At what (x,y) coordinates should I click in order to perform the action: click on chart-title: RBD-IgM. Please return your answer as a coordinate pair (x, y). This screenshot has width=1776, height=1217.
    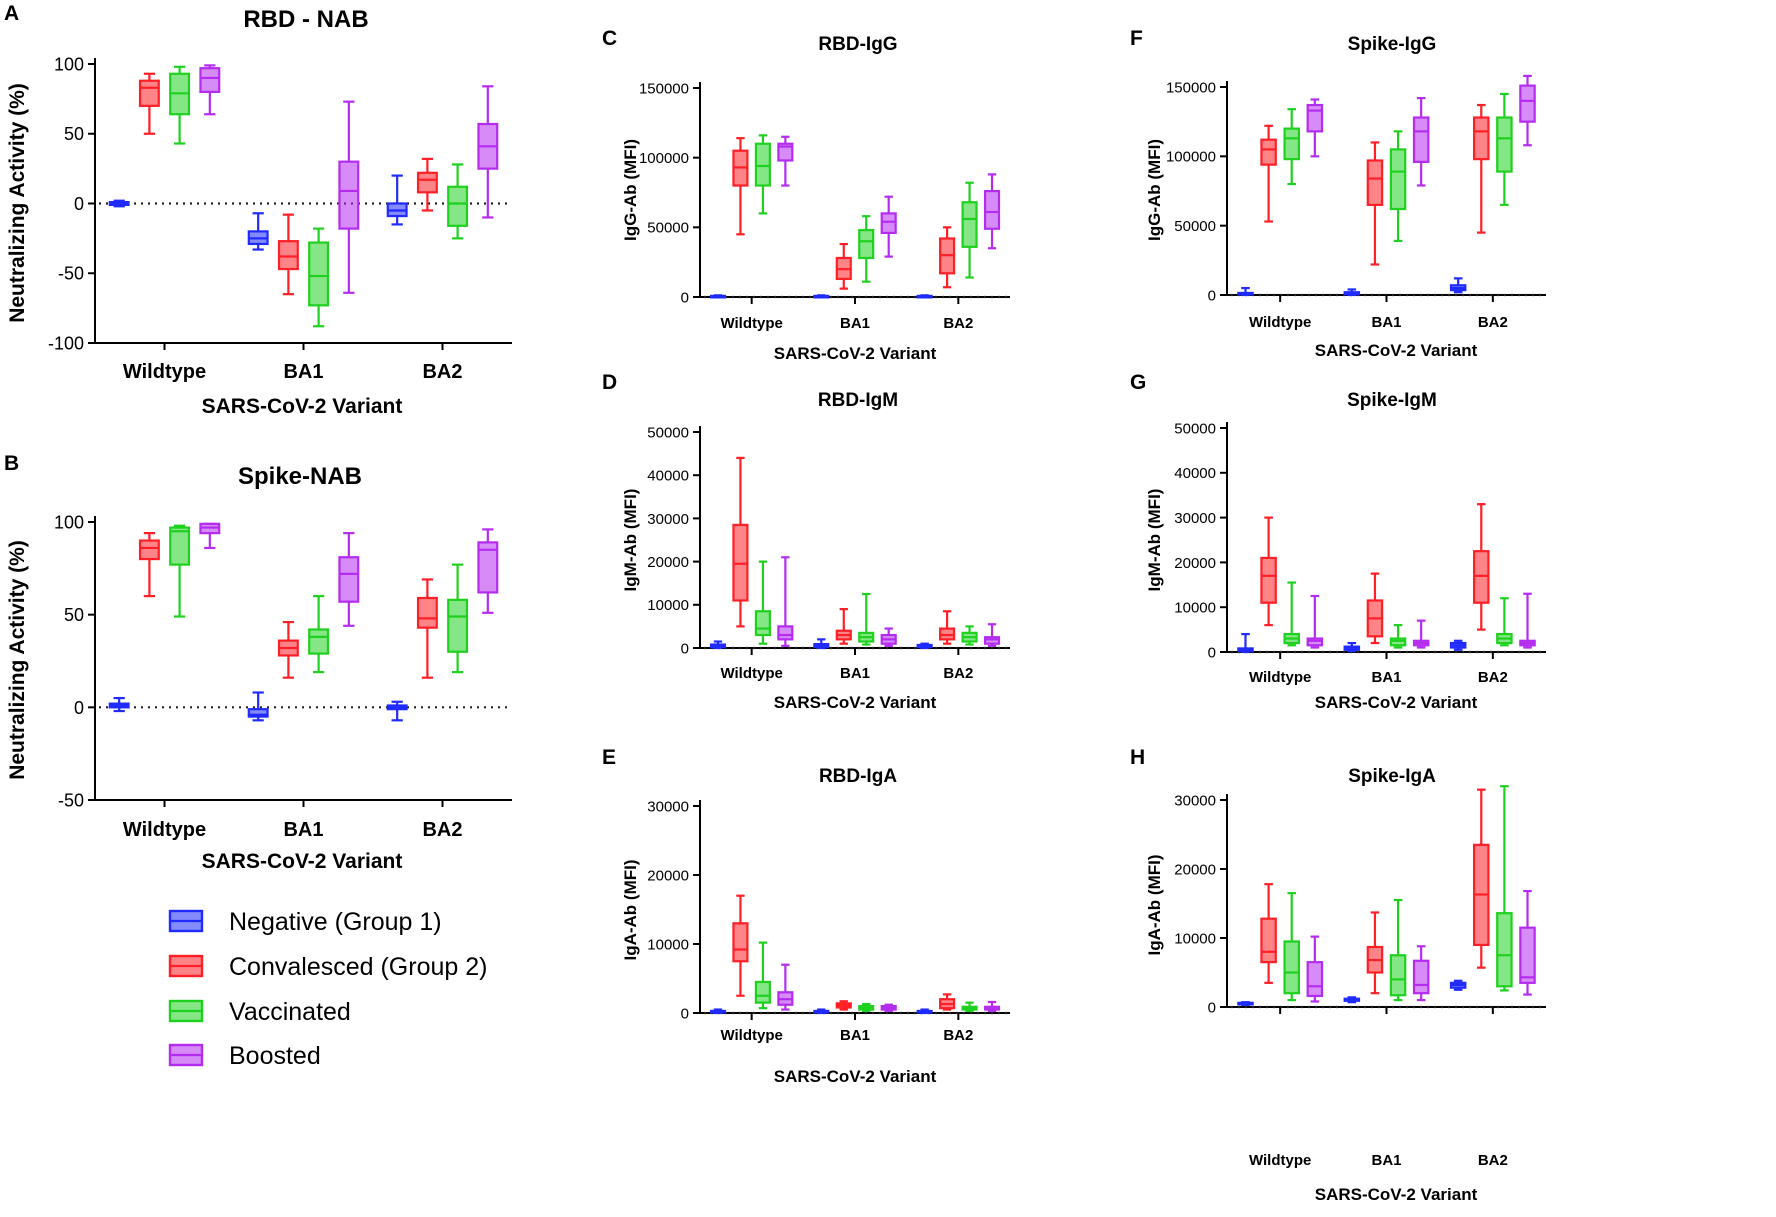
    Looking at the image, I should click on (858, 400).